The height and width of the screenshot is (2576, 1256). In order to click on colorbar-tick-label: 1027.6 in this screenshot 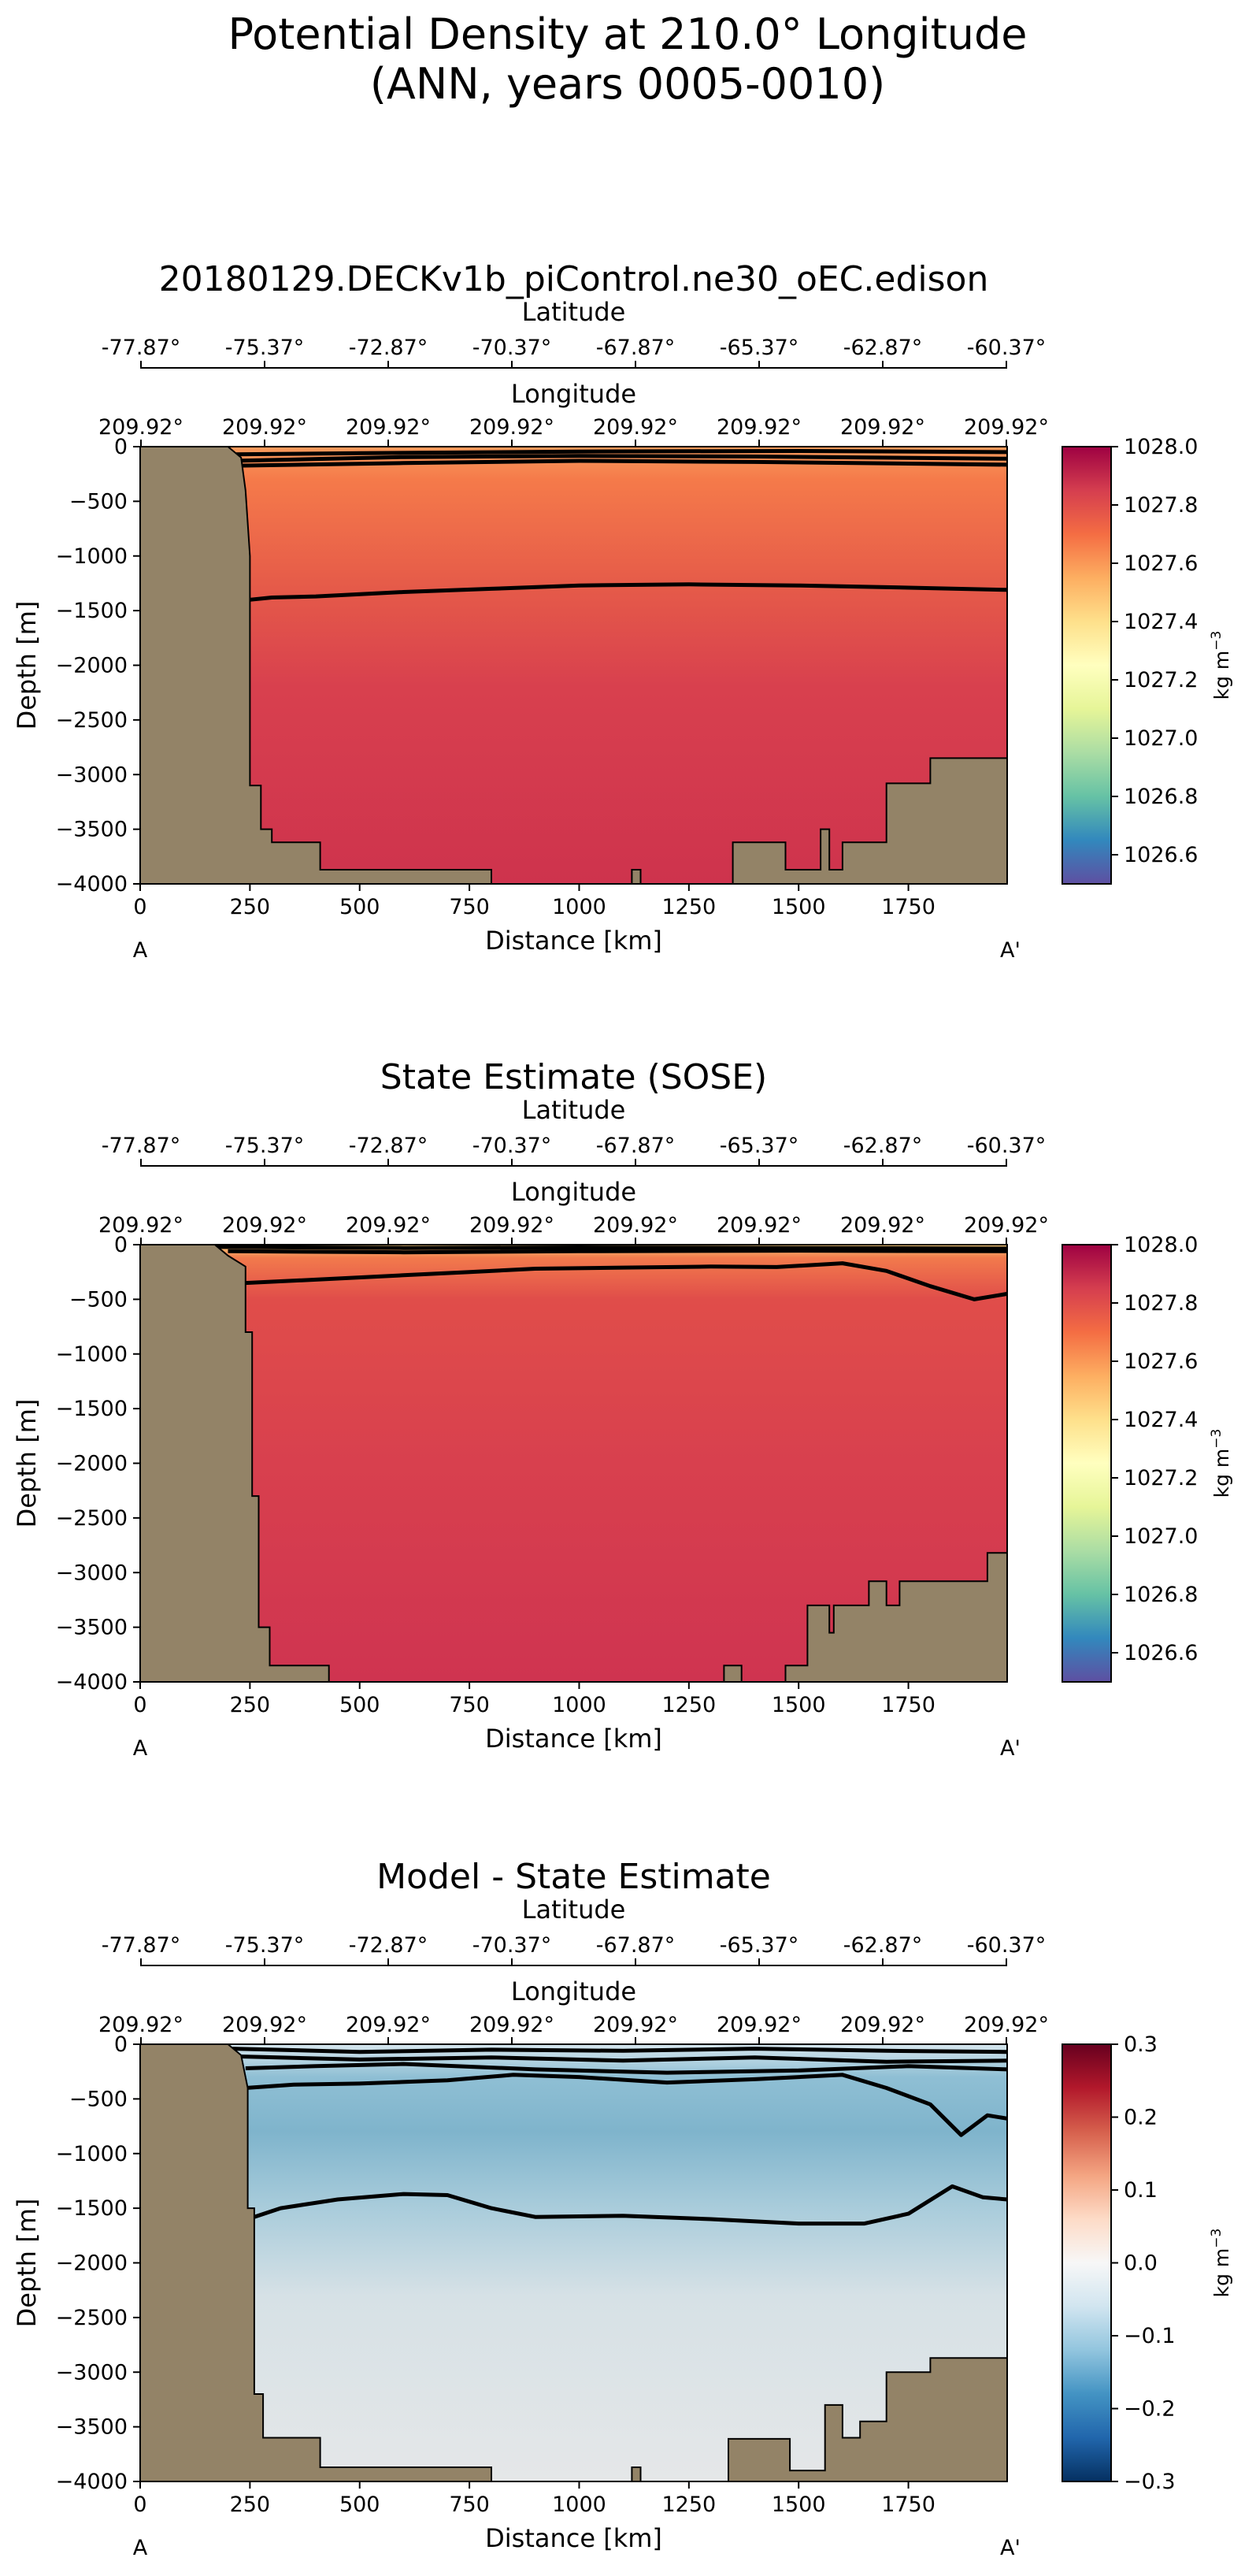, I will do `click(1161, 563)`.